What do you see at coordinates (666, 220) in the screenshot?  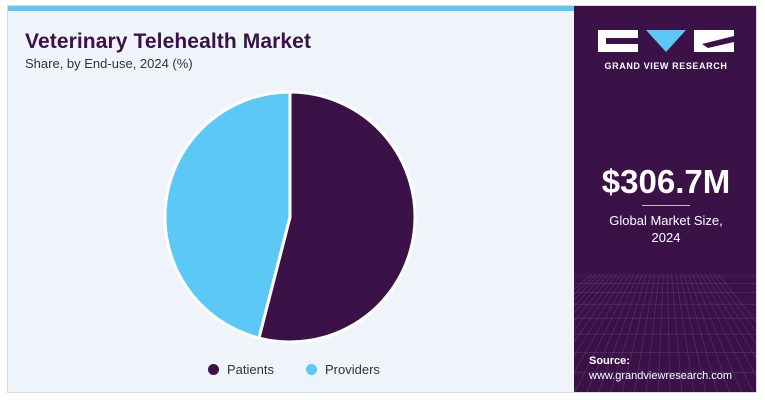 I see `market-size-label-line1: Global Market Size,` at bounding box center [666, 220].